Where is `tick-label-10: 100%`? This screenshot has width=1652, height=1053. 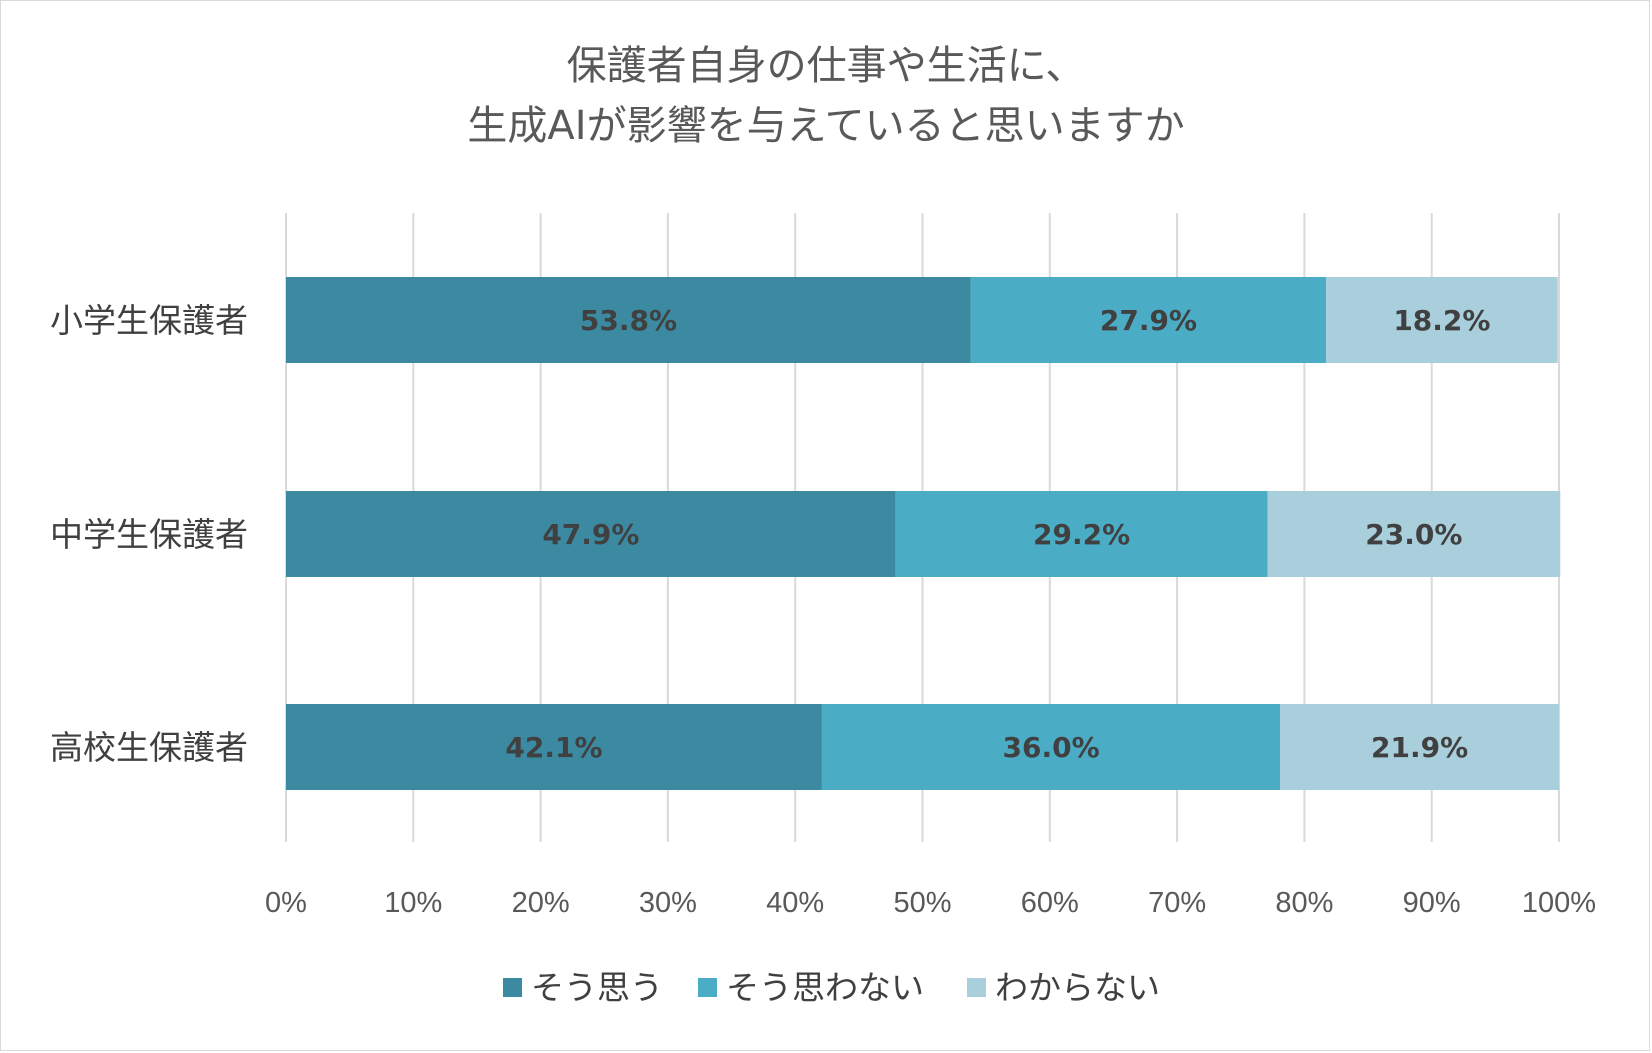 tick-label-10: 100% is located at coordinates (1559, 903).